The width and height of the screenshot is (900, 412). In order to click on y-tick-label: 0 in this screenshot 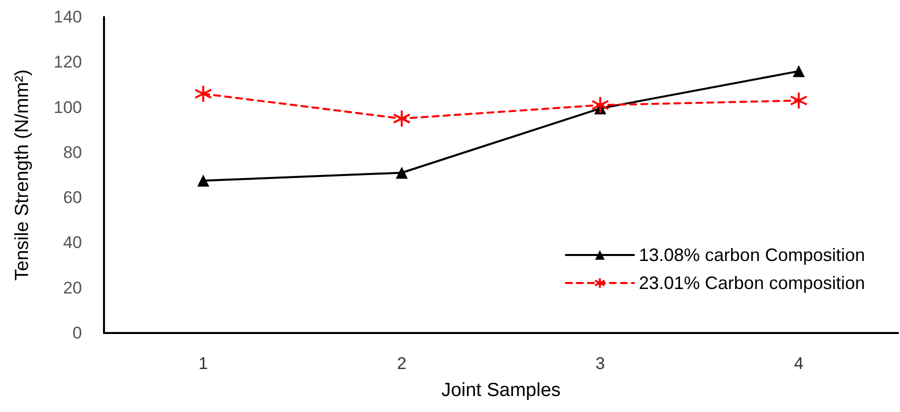, I will do `click(77, 333)`.